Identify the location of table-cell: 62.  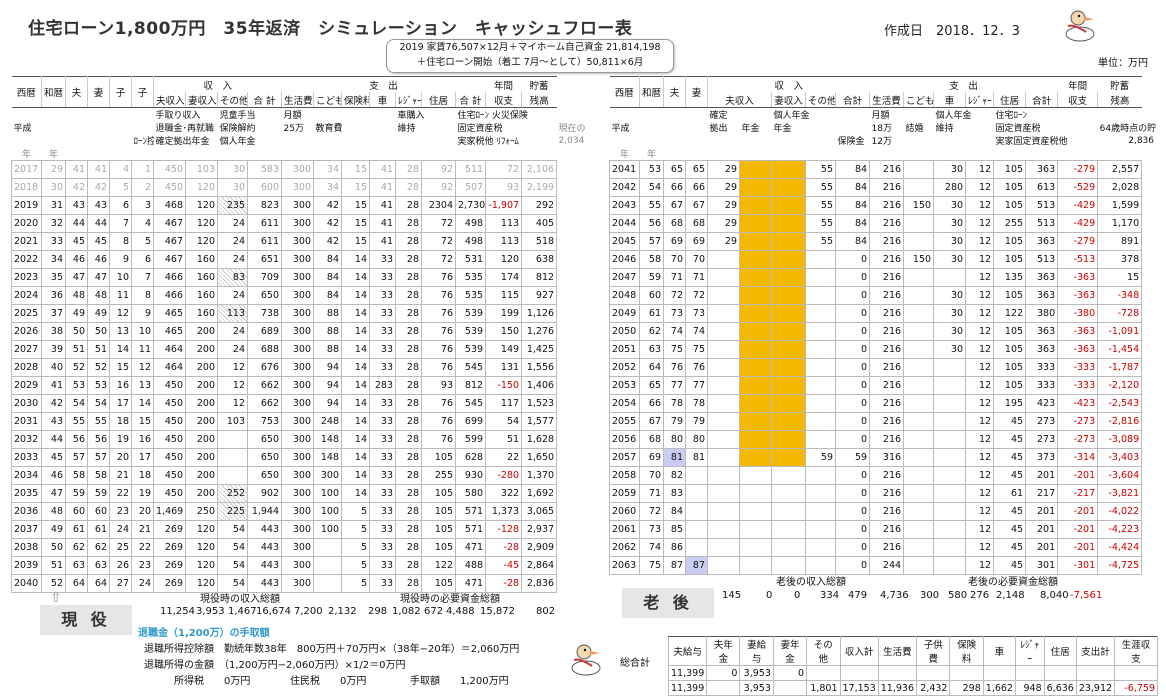
(98, 547).